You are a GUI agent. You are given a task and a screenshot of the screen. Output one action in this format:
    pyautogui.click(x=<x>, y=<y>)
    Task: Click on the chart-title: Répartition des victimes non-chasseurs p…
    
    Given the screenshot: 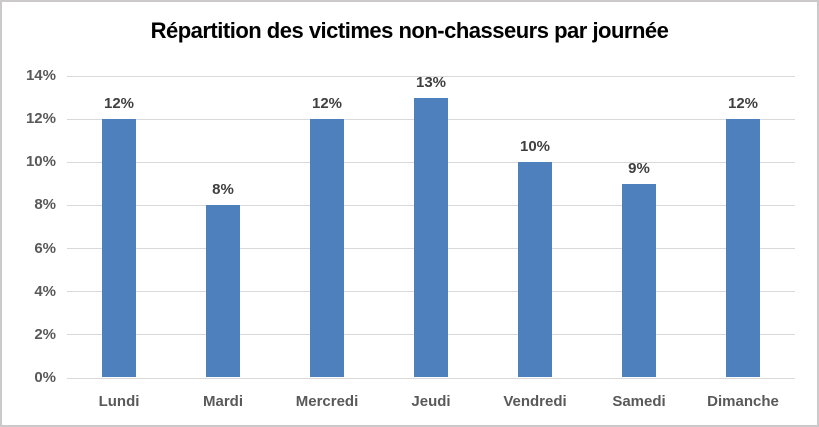 What is the action you would take?
    pyautogui.click(x=409, y=30)
    